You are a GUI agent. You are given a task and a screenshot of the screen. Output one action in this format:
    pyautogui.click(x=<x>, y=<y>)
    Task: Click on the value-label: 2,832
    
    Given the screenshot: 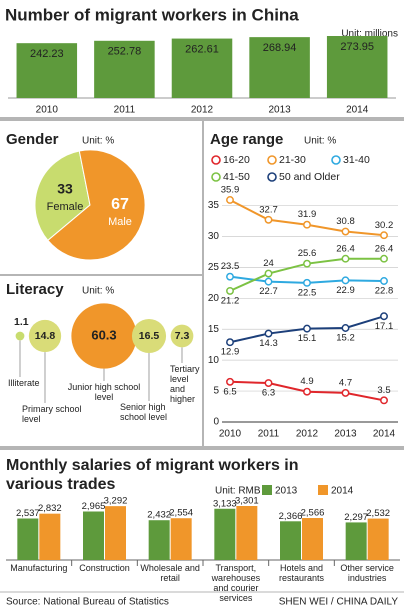 What is the action you would take?
    pyautogui.click(x=50, y=508)
    